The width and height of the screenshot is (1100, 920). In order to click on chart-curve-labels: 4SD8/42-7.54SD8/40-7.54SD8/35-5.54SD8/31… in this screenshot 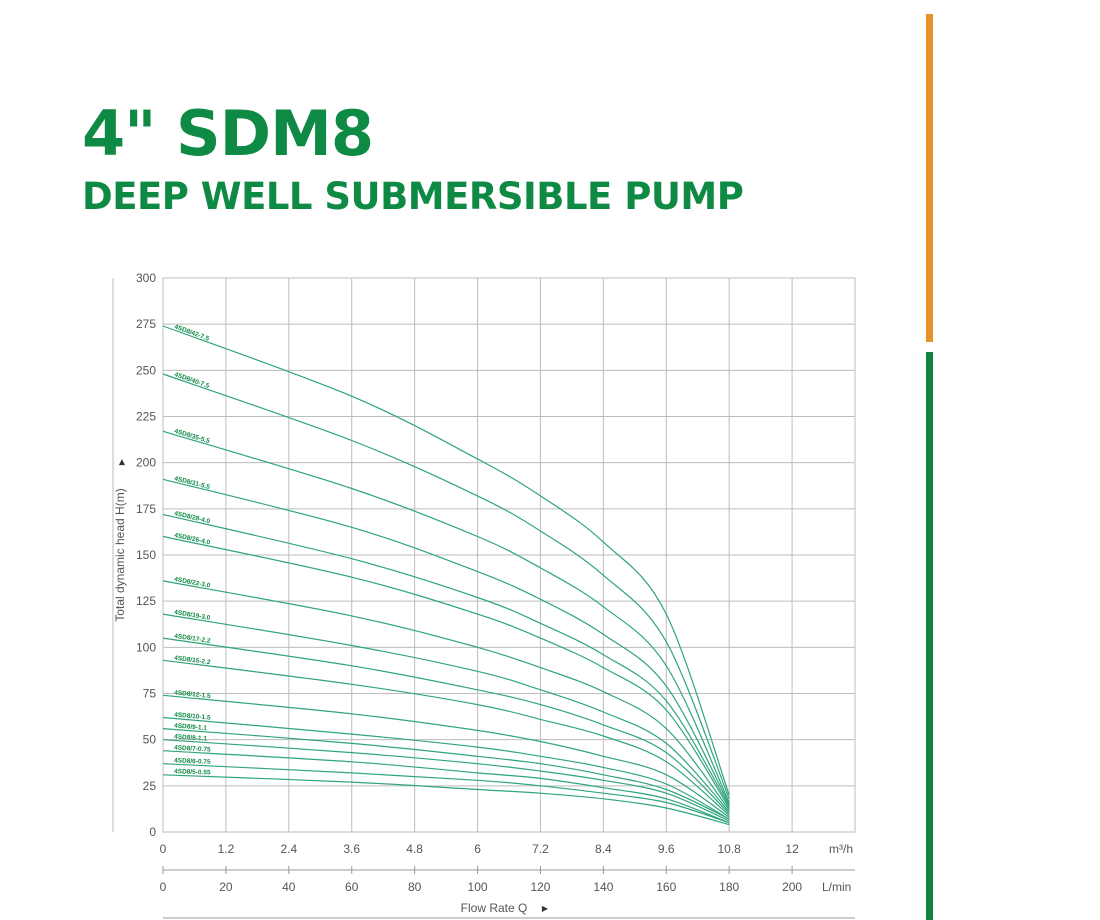, I will do `click(192, 549)`.